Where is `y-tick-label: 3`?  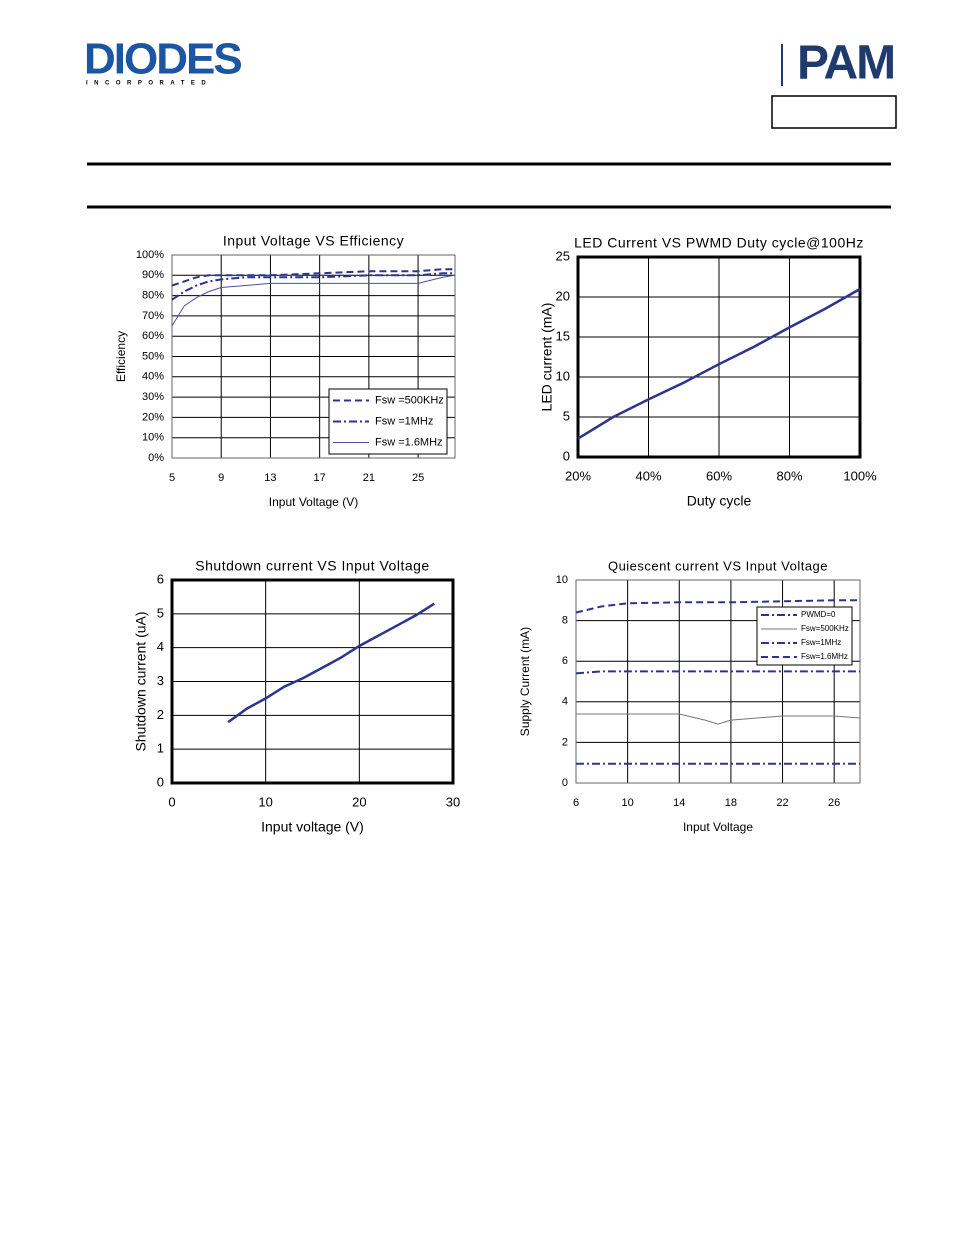
y-tick-label: 3 is located at coordinates (160, 680).